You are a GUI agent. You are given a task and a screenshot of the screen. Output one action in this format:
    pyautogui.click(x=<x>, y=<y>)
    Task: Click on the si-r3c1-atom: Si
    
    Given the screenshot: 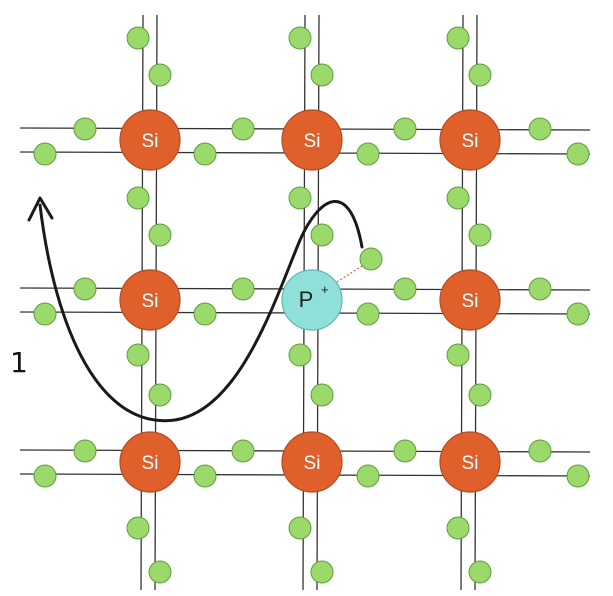 What is the action you would take?
    pyautogui.click(x=150, y=462)
    